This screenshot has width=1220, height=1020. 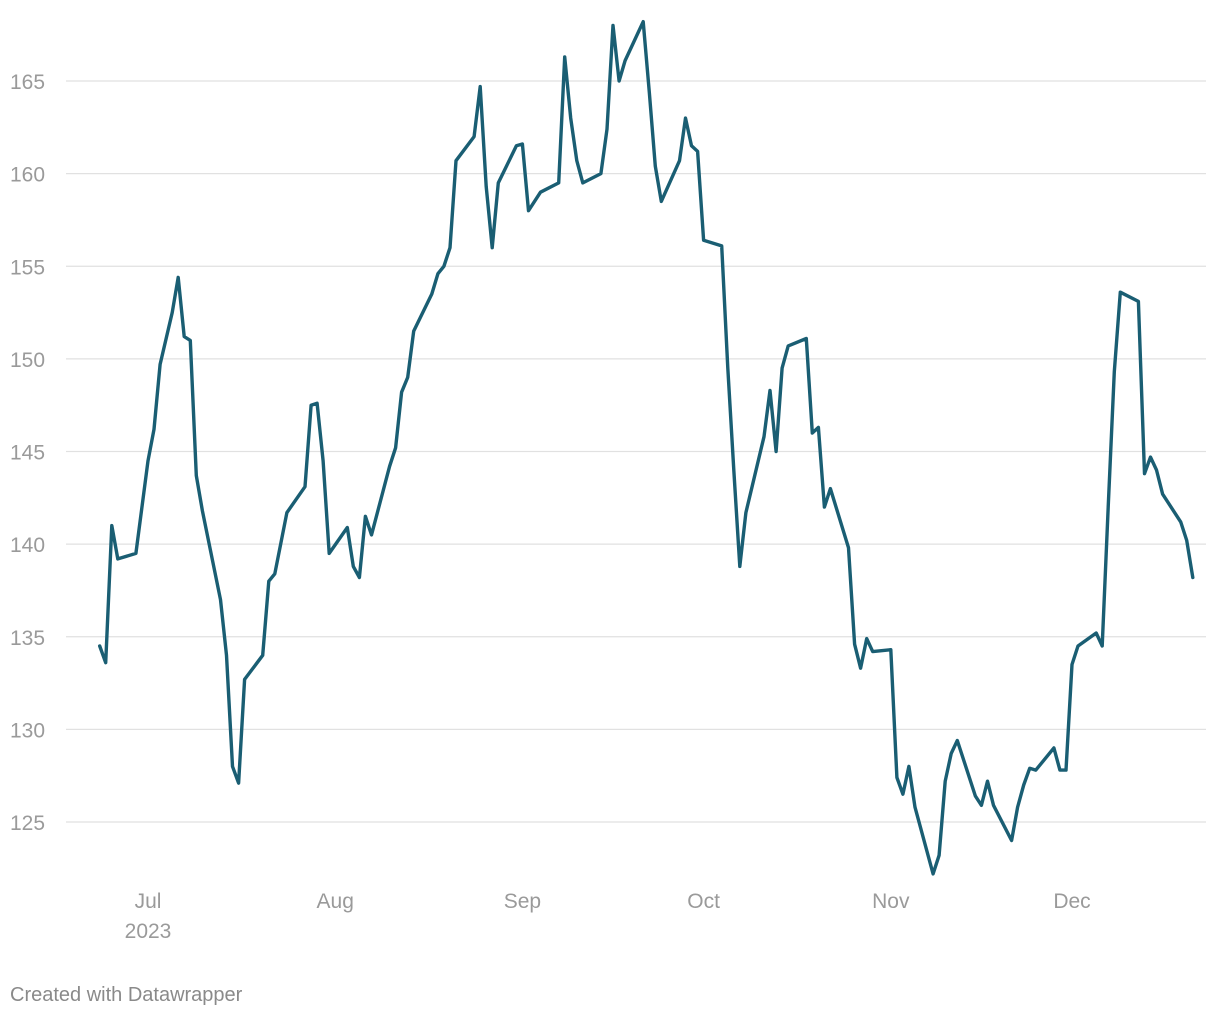 I want to click on y-tick-label-165: 165, so click(x=27, y=82).